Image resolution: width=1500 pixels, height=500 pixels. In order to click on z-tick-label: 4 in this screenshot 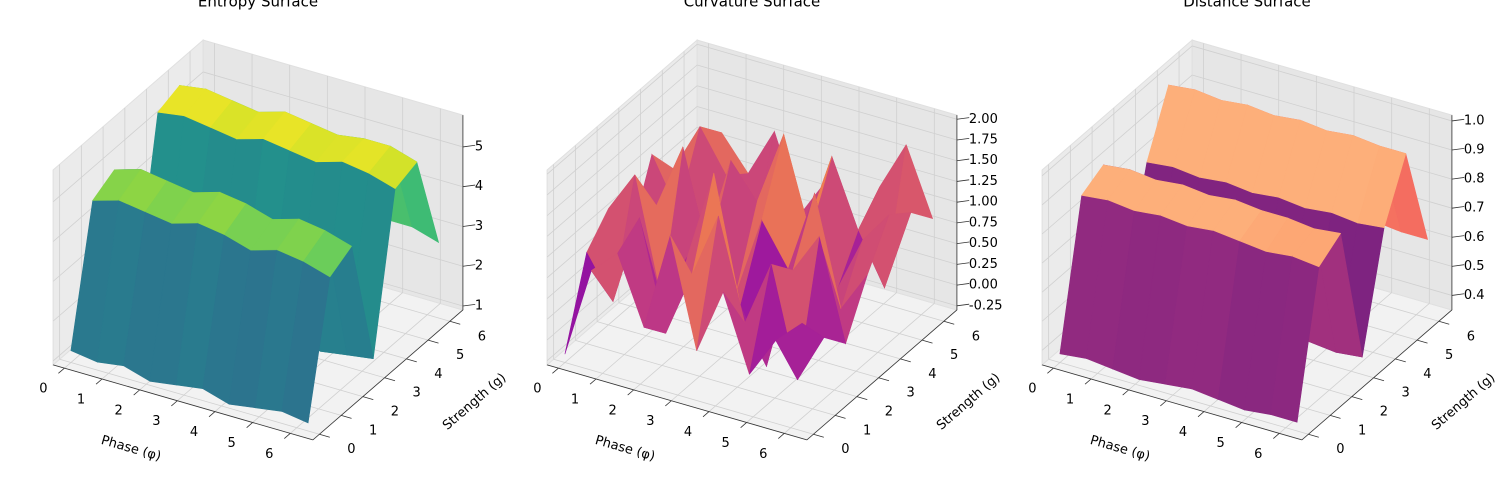, I will do `click(479, 186)`.